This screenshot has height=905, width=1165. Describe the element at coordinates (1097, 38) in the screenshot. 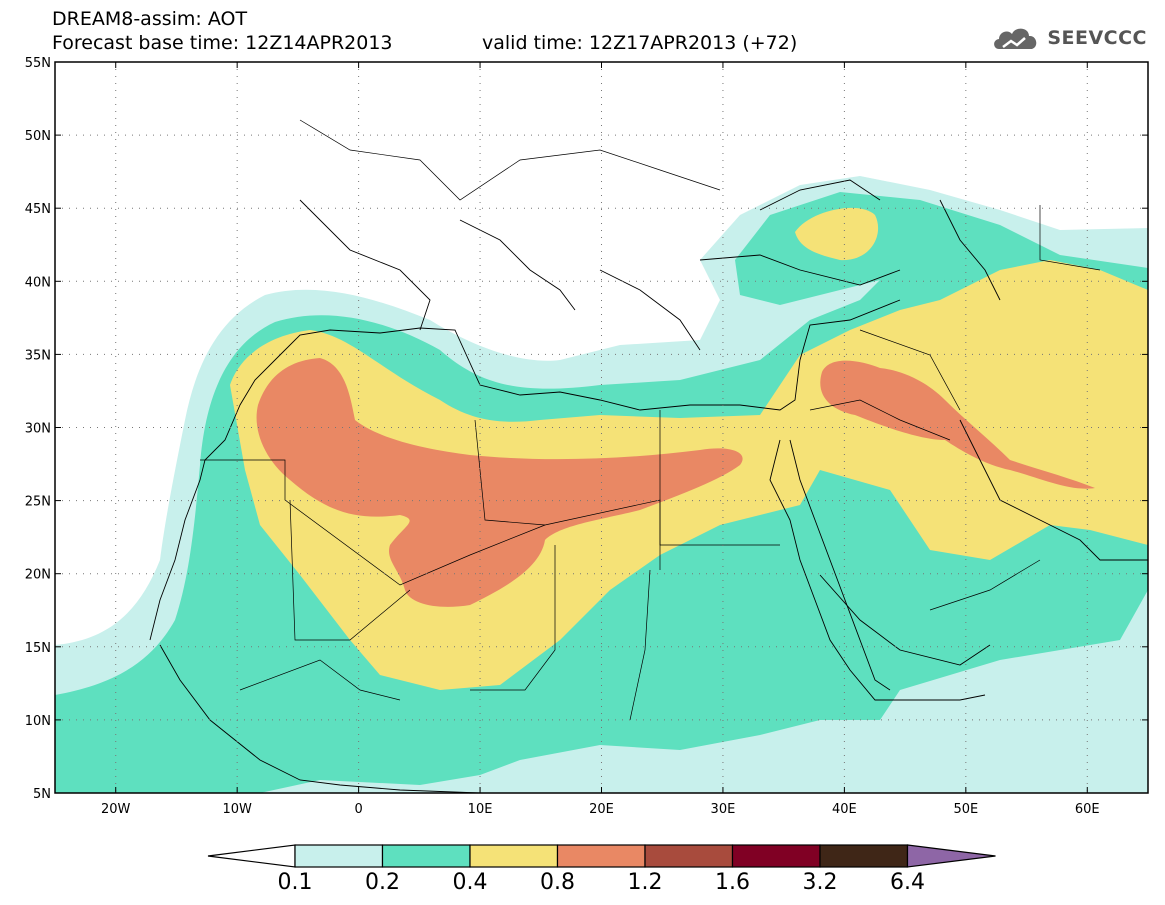

I see `logo-text: SEEVCCC` at that location.